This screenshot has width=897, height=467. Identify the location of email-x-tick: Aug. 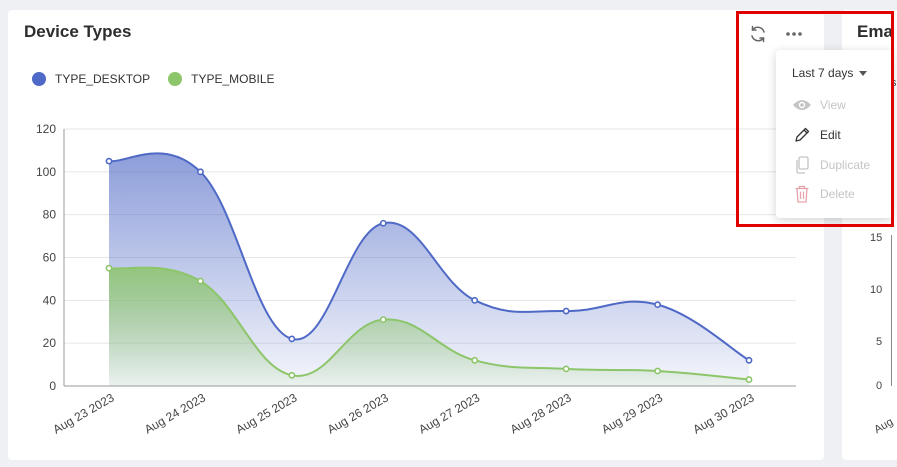
(884, 426).